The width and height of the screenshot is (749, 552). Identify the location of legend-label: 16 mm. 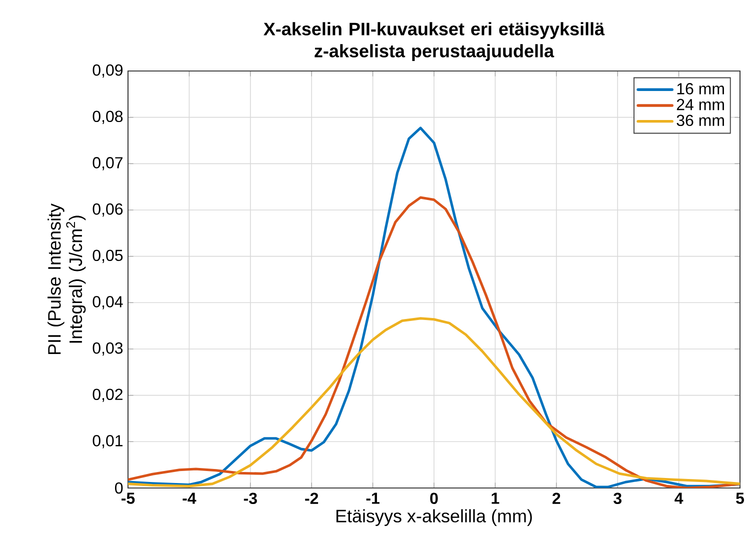
(700, 88).